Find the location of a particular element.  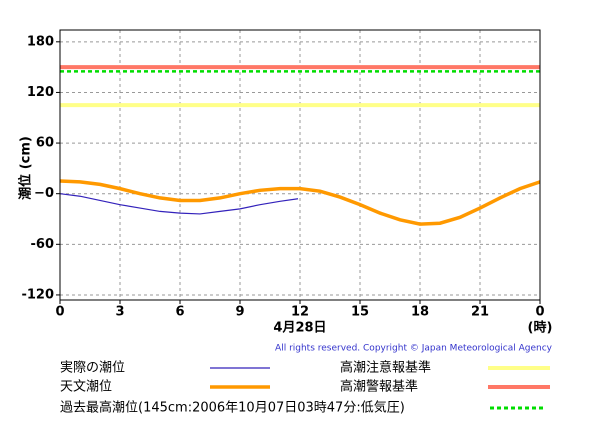

y-tick-label: 60 is located at coordinates (45, 143).